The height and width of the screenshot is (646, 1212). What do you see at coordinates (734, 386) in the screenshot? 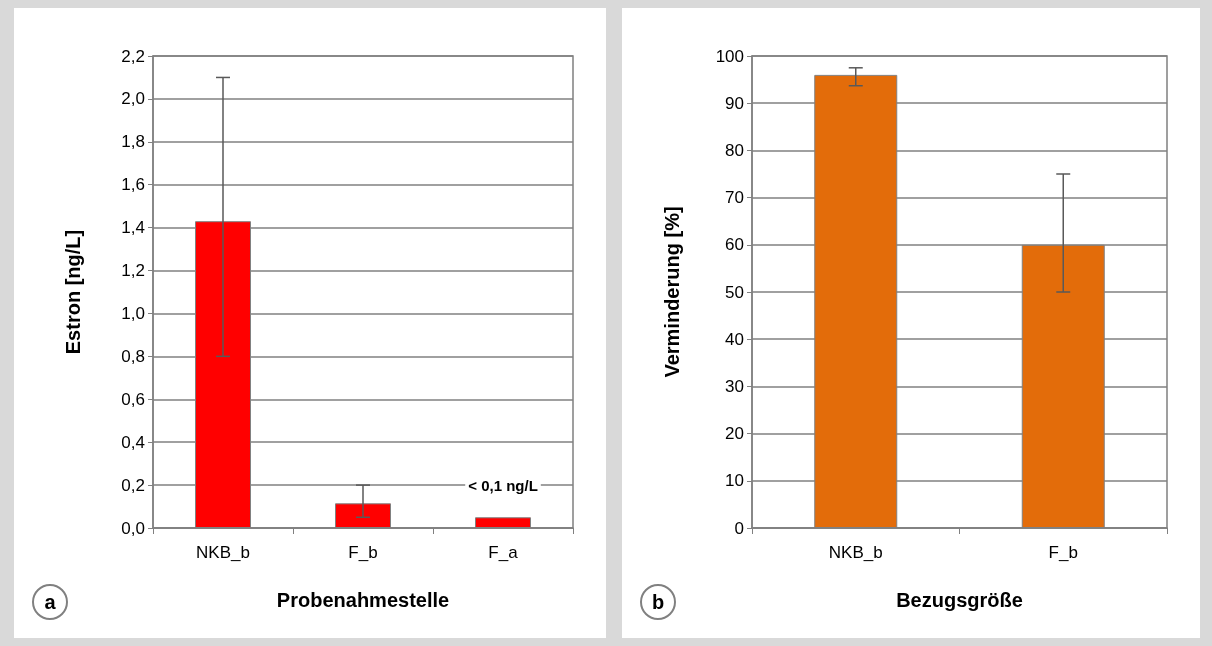
I see `y-tick-label: 30` at bounding box center [734, 386].